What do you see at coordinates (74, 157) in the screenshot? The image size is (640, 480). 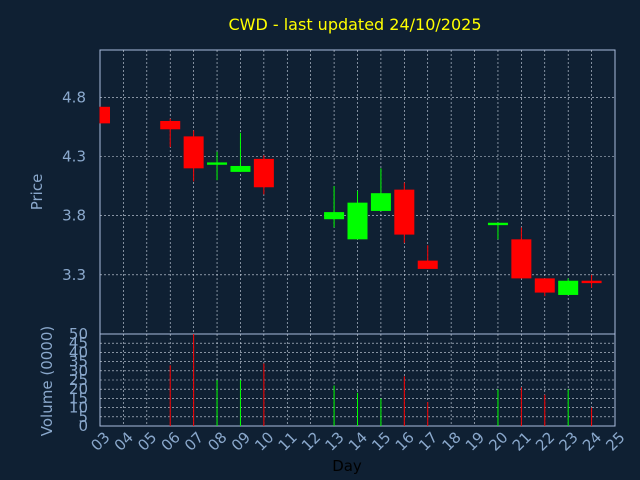 I see `price-tick-label: 4.3` at bounding box center [74, 157].